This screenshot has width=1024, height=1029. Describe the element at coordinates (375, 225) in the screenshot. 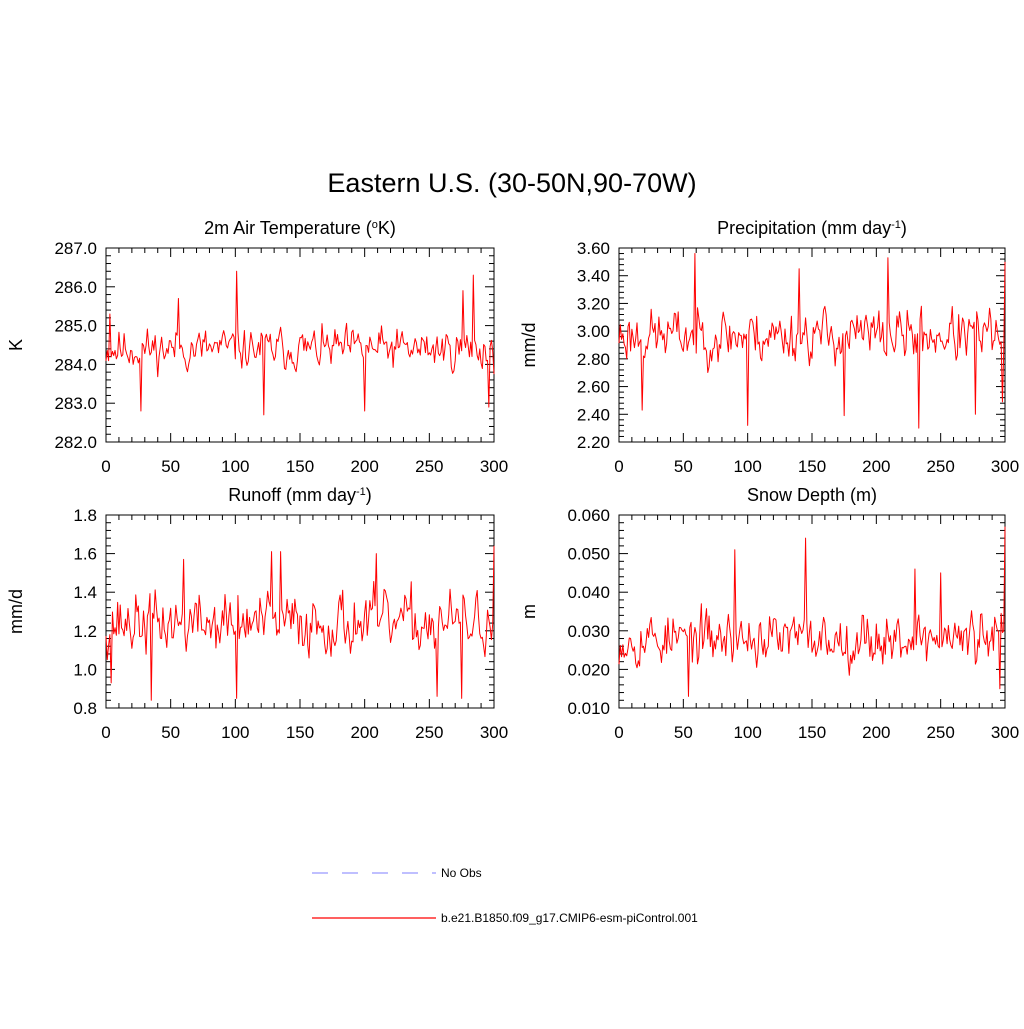

I see `panel-title-superscript: o` at that location.